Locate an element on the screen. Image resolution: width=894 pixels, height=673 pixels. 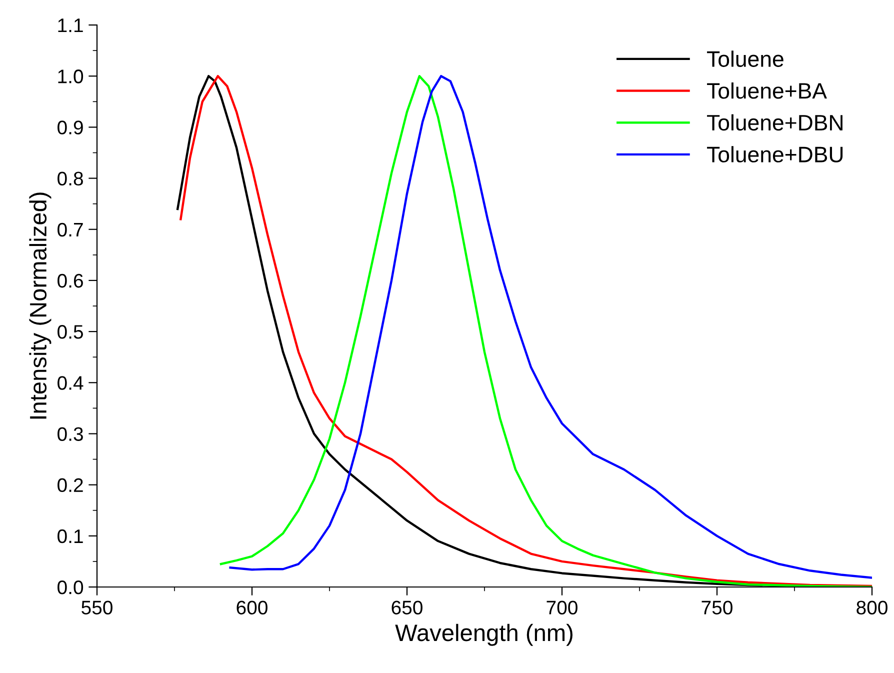
x-tick-label: 700 is located at coordinates (562, 607).